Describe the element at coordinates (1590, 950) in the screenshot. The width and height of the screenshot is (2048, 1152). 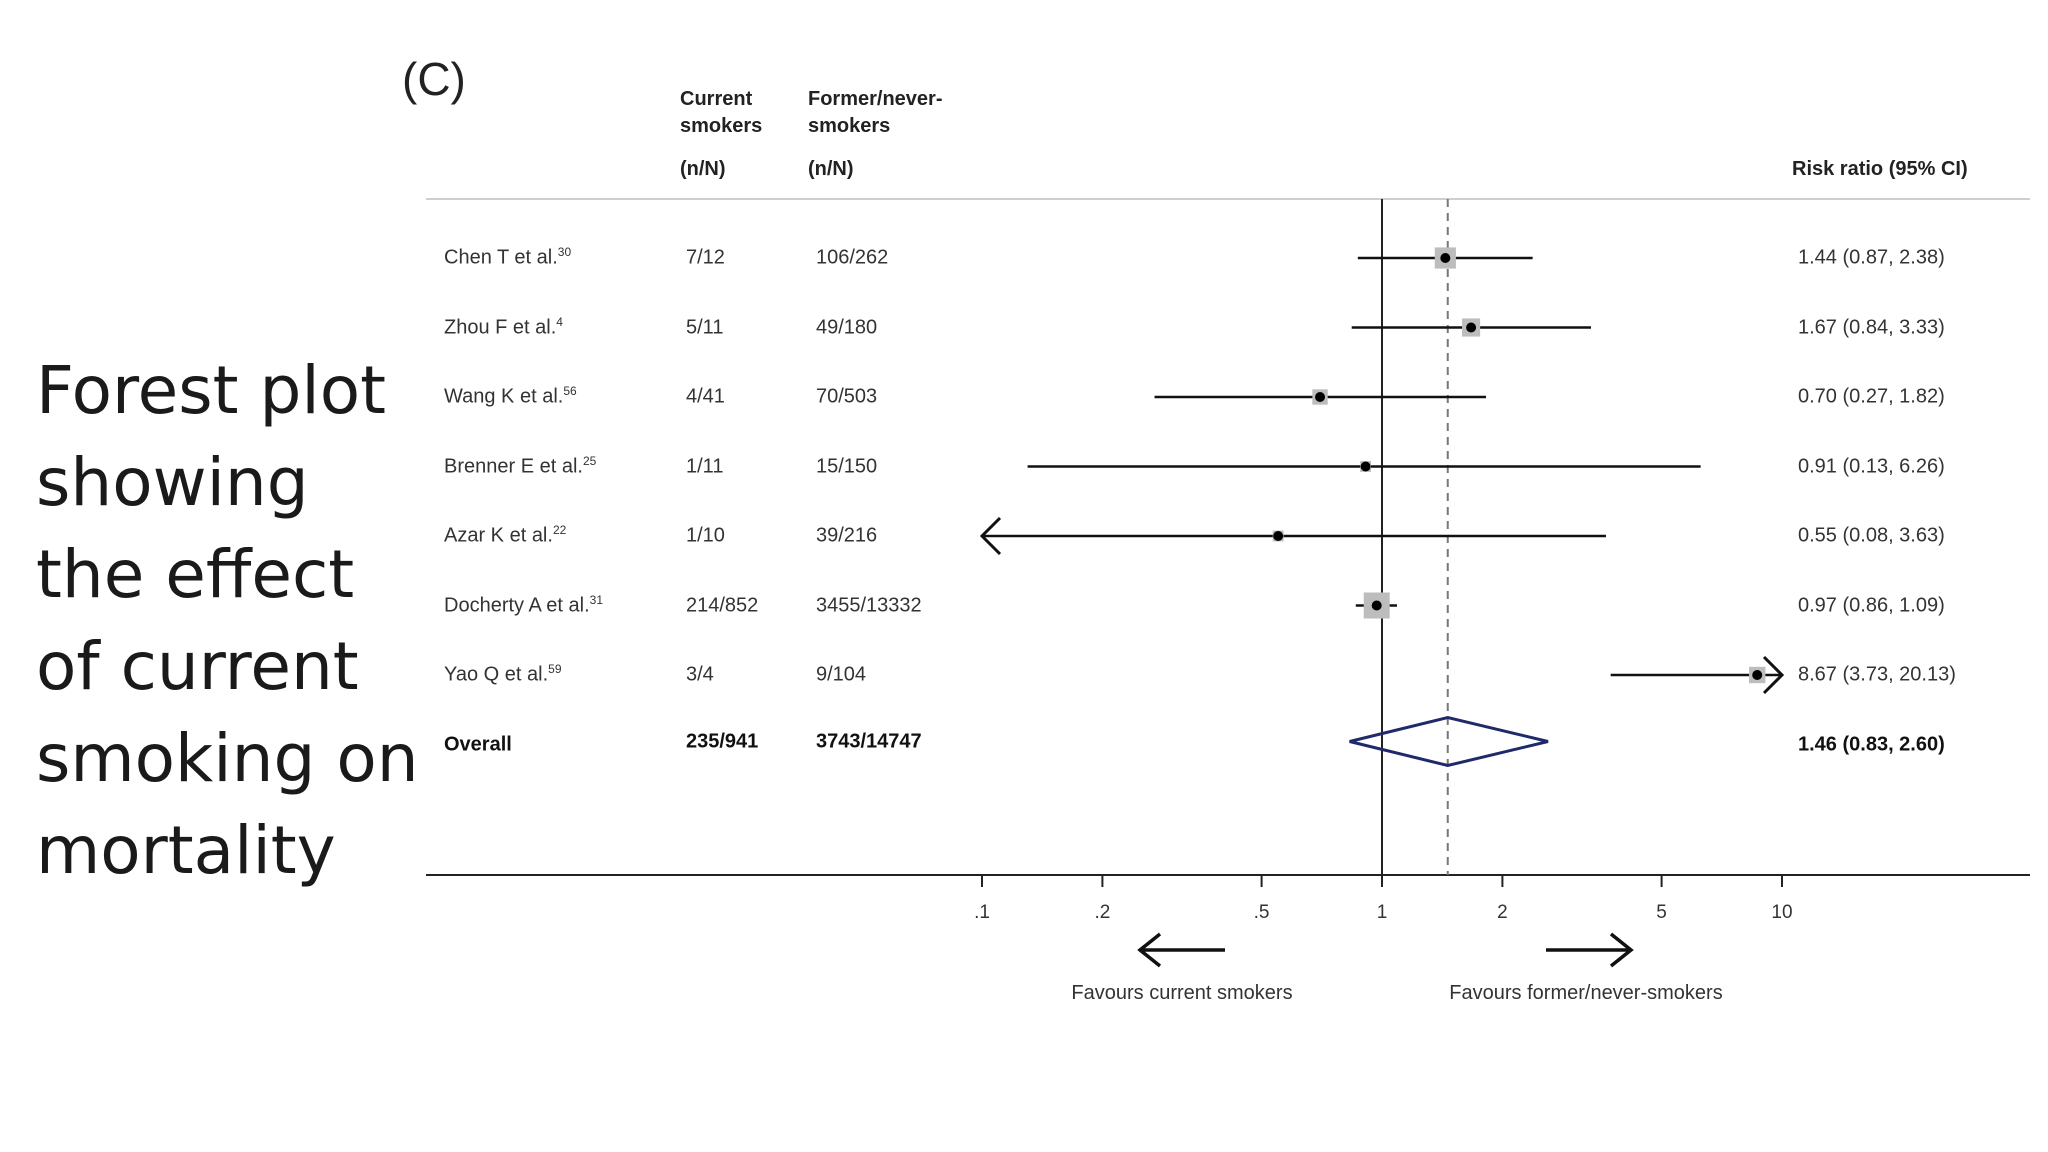
I see `favours-right-arrow` at that location.